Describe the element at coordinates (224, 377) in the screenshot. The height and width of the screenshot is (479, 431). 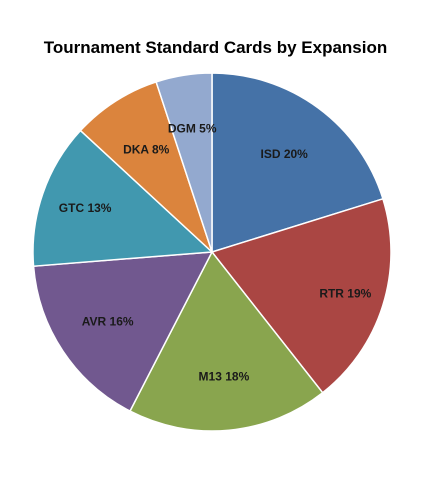
I see `slice-label-m13: M13 18%` at that location.